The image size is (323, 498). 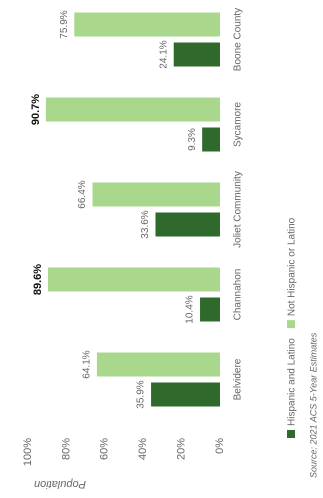 What do you see at coordinates (143, 449) in the screenshot?
I see `y-tick-label: 40%` at bounding box center [143, 449].